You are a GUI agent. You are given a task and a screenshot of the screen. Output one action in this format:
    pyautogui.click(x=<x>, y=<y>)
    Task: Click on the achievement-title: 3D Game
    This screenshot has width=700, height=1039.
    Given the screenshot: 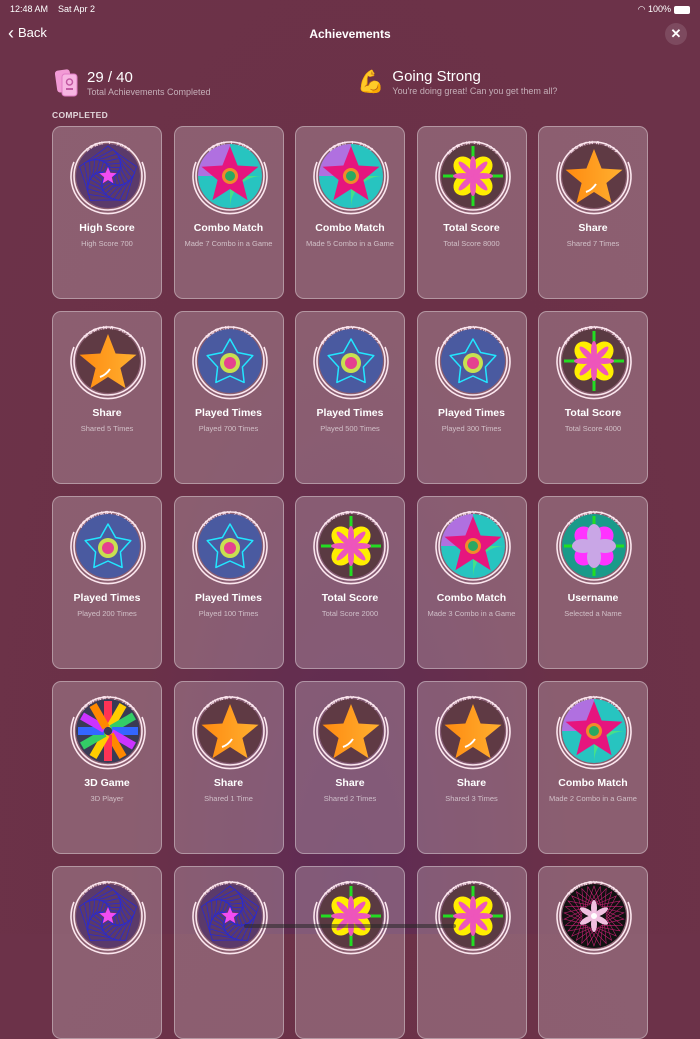 What is the action you would take?
    pyautogui.click(x=107, y=783)
    